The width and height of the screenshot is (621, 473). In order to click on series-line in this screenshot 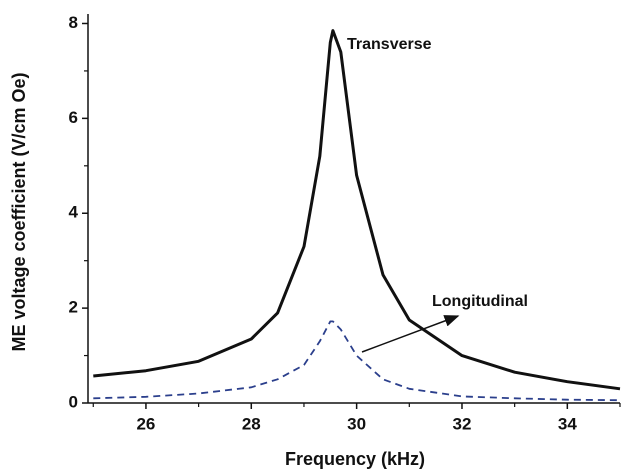, I will do `click(357, 361)`.